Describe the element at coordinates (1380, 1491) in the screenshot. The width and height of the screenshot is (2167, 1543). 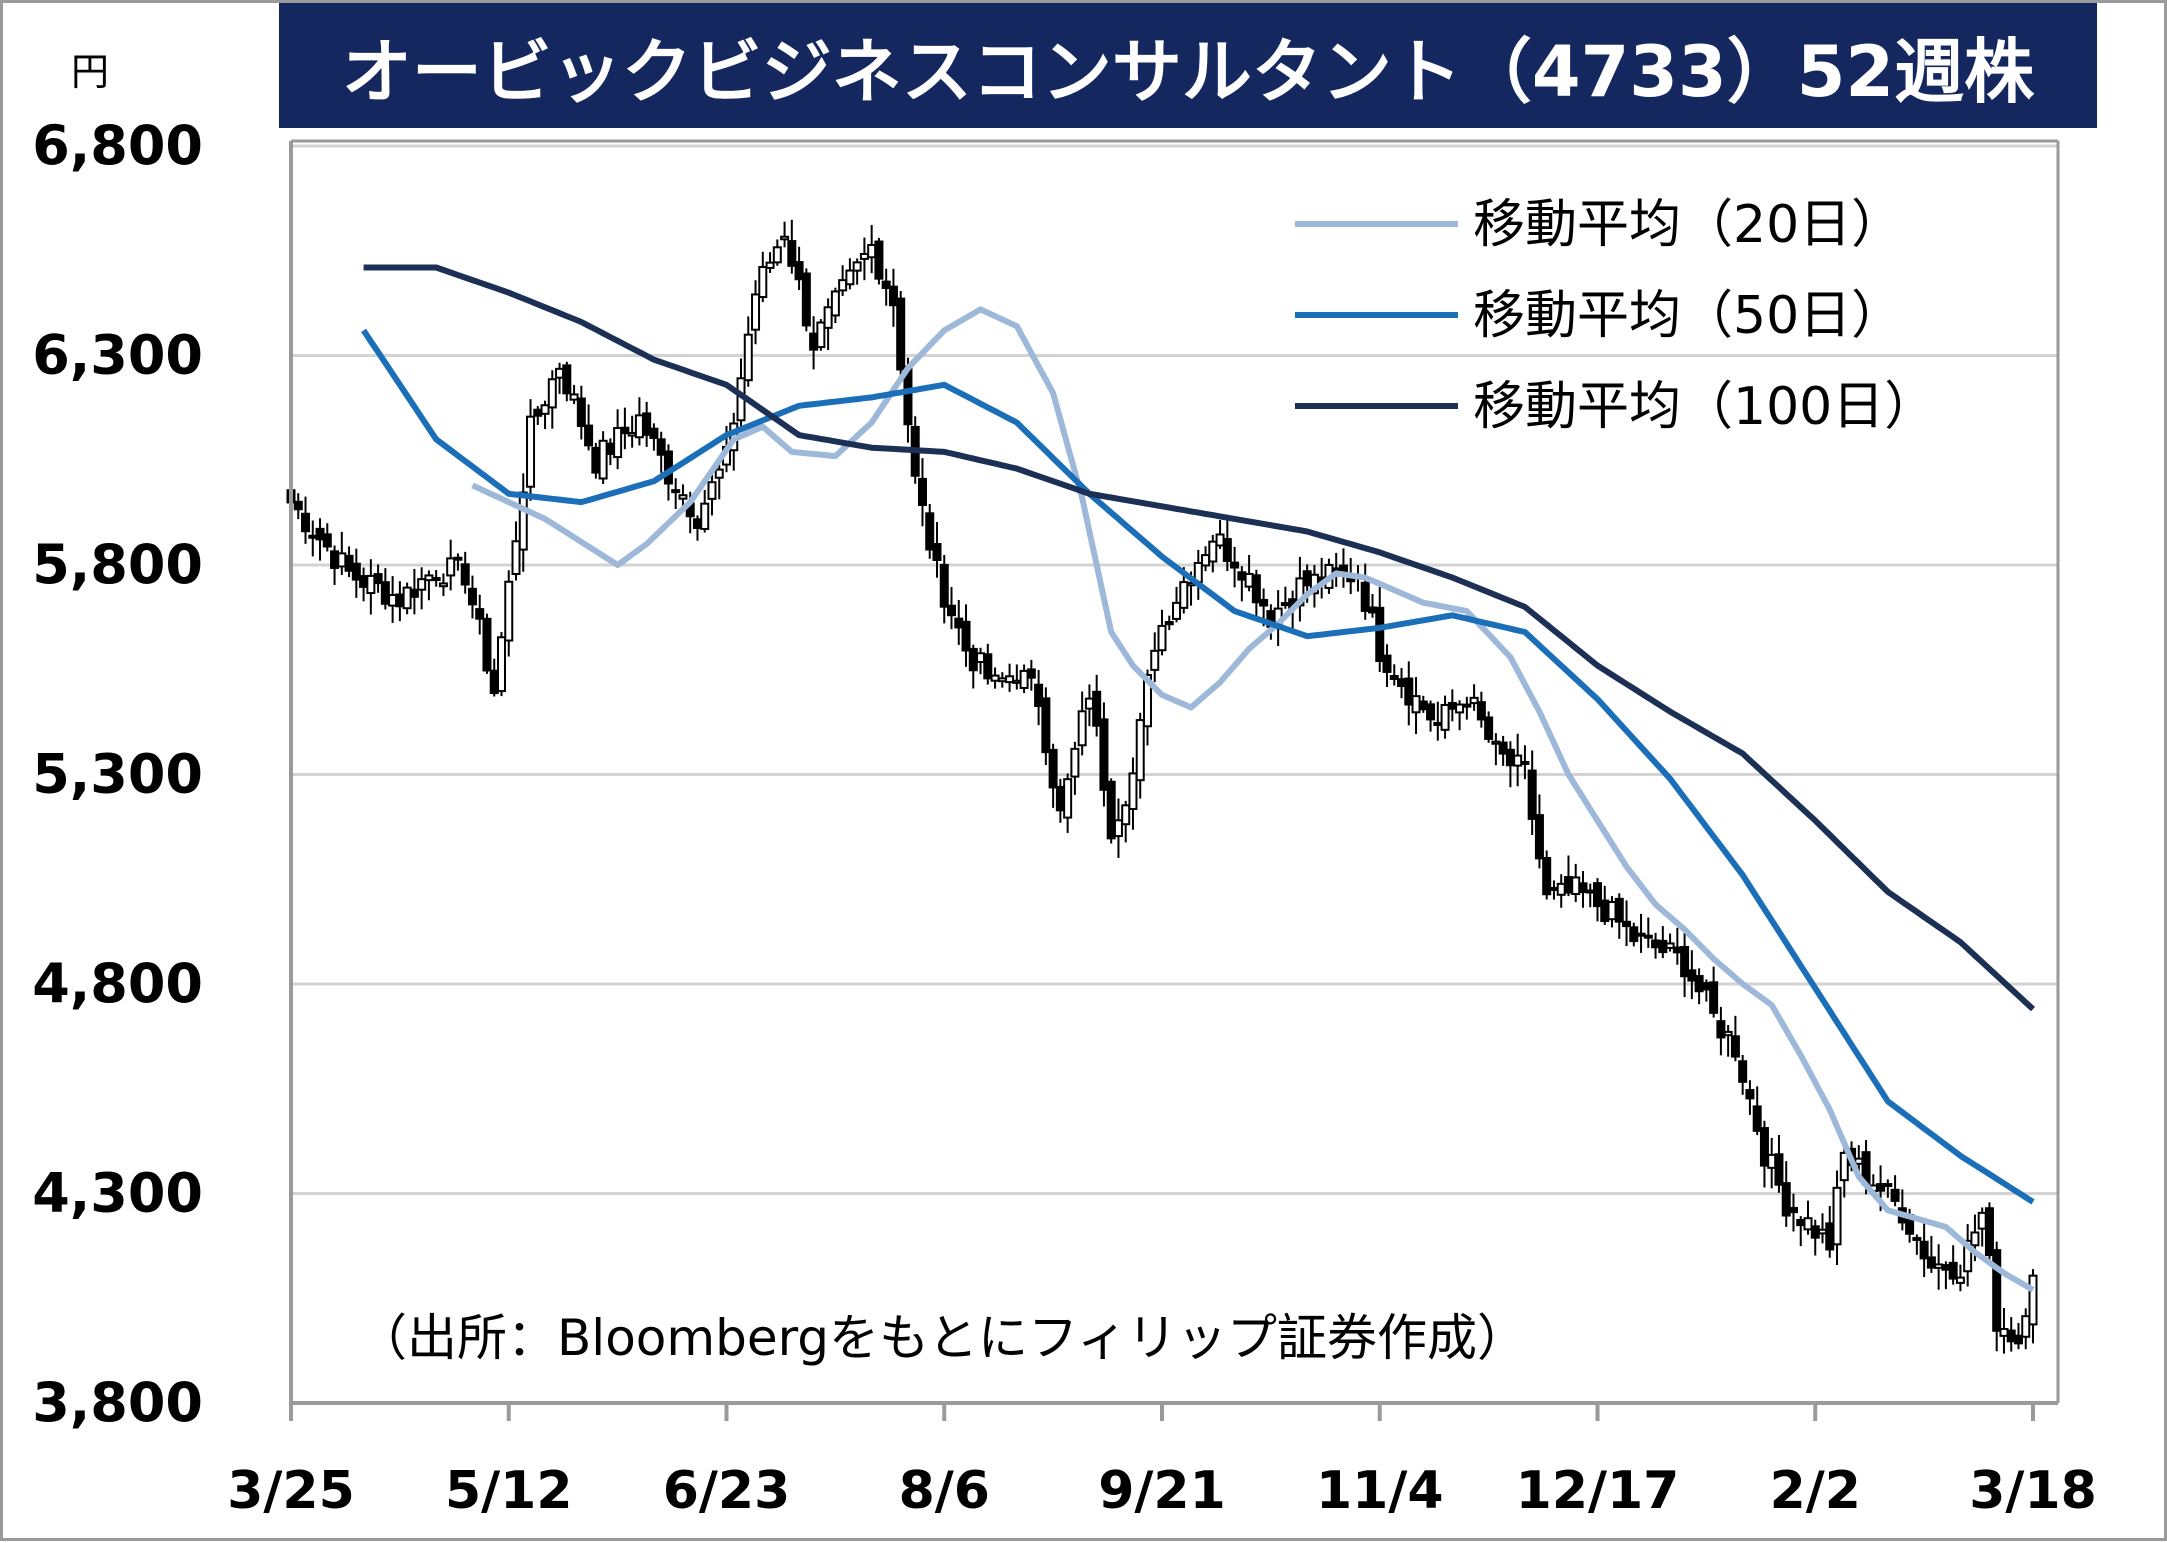
I see `x-tick-label: 11/4` at that location.